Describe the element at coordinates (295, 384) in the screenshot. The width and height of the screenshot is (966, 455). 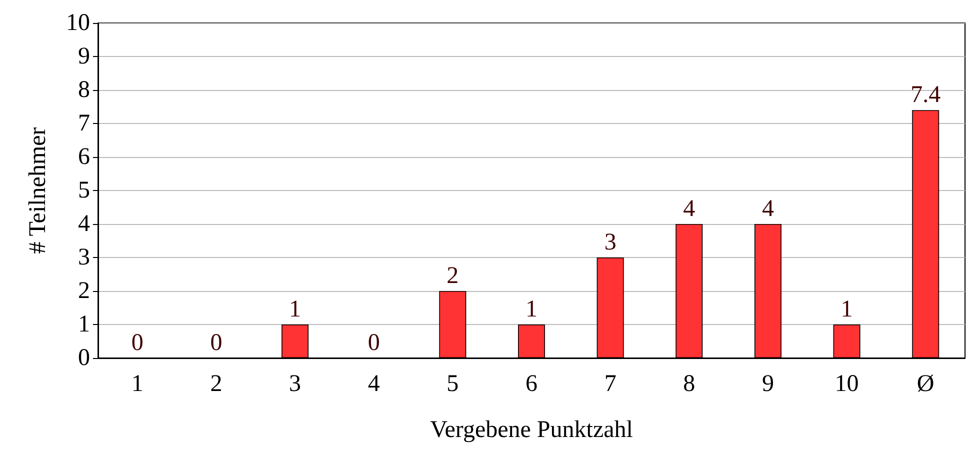
I see `x-tick-label: 3` at that location.